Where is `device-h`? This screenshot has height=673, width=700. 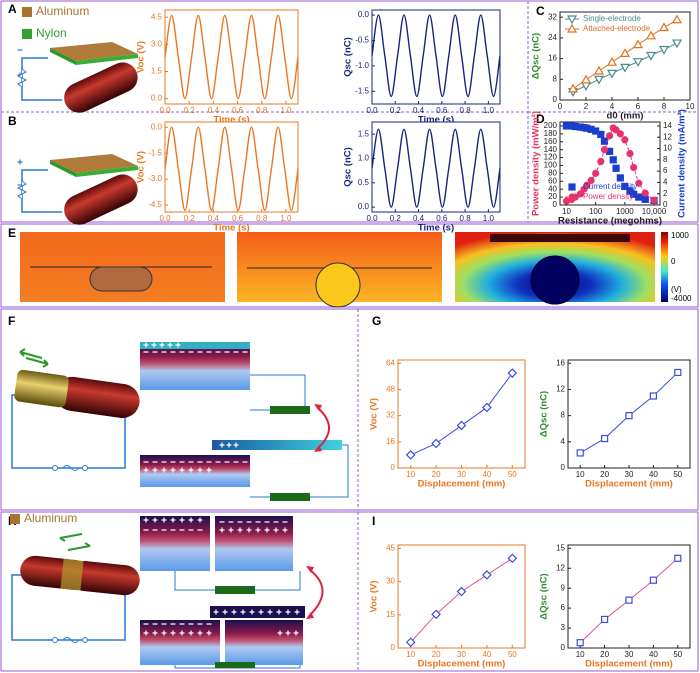
device-h is located at coordinates (167, 592).